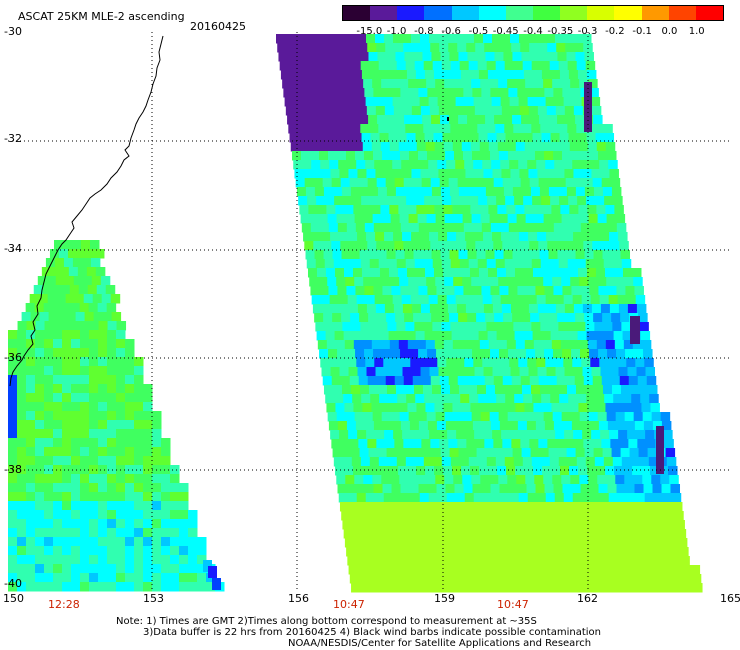  Describe the element at coordinates (478, 31) in the screenshot. I see `color-scale-label: -0.5` at that location.